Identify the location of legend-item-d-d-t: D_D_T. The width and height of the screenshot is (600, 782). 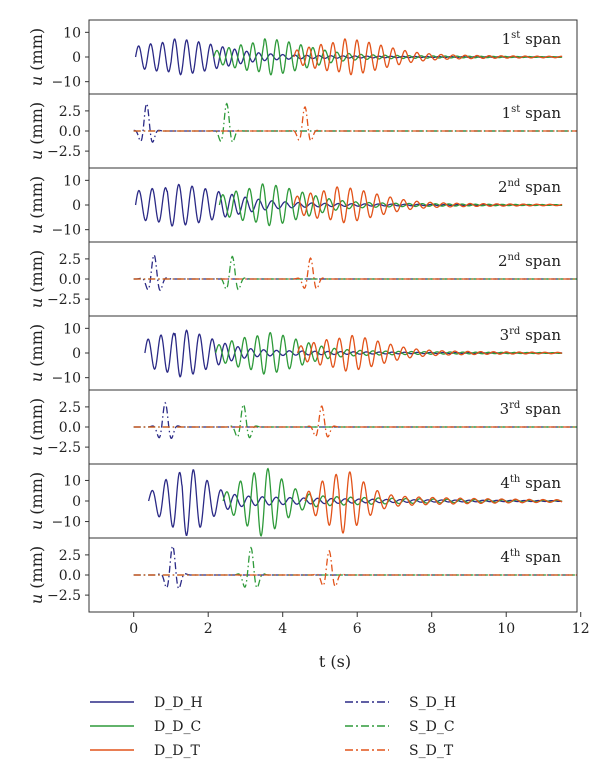
(145, 751).